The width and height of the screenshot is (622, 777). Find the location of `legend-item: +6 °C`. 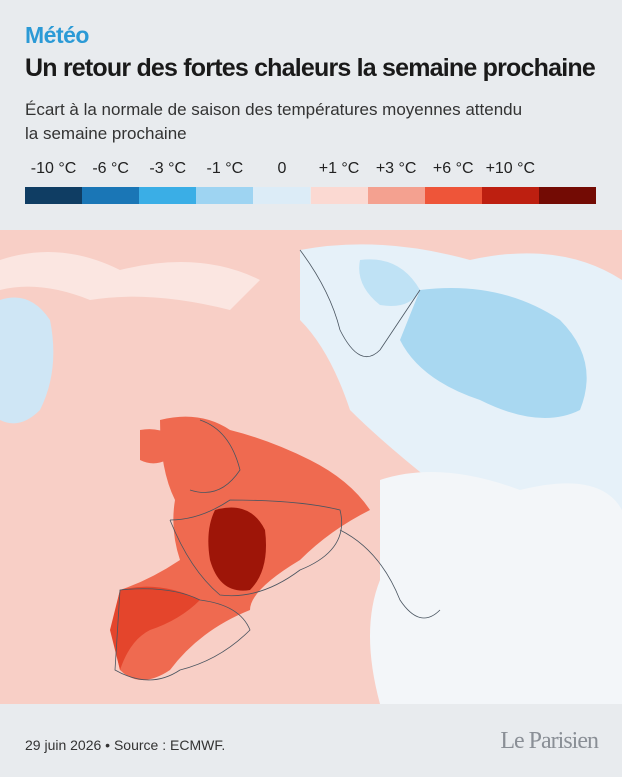

legend-item: +6 °C is located at coordinates (453, 182).